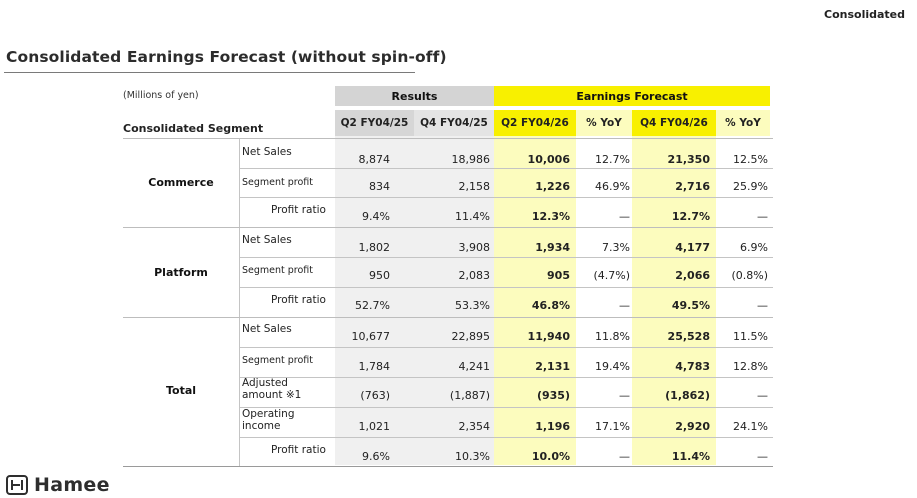 The image size is (917, 498). What do you see at coordinates (372, 305) in the screenshot?
I see `cell-value: 52.7%` at bounding box center [372, 305].